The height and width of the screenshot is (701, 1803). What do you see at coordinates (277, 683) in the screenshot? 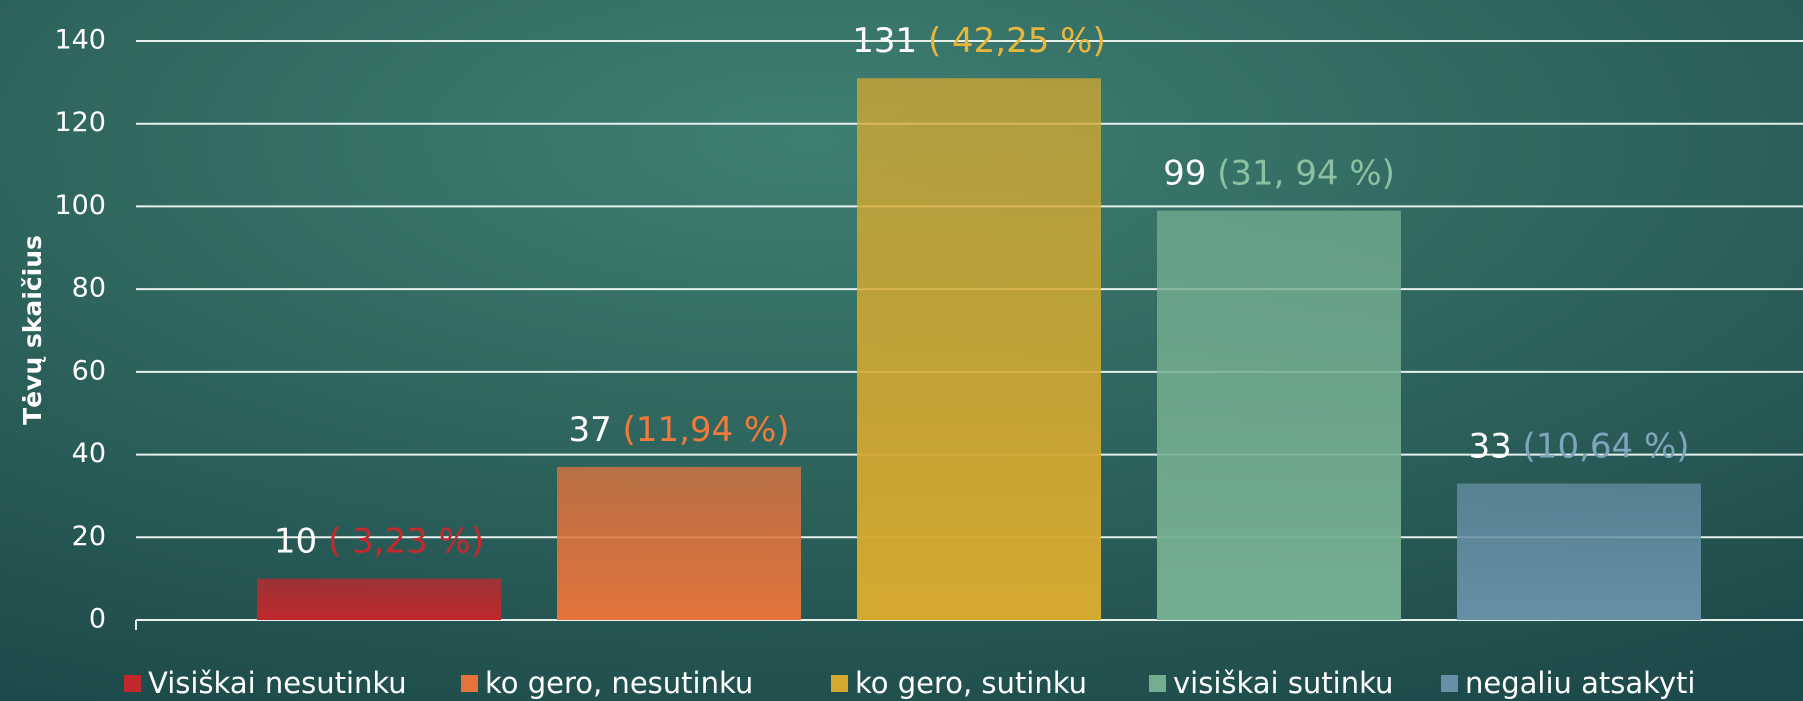
I see `legend-label: Visiškai nesutinku` at bounding box center [277, 683].